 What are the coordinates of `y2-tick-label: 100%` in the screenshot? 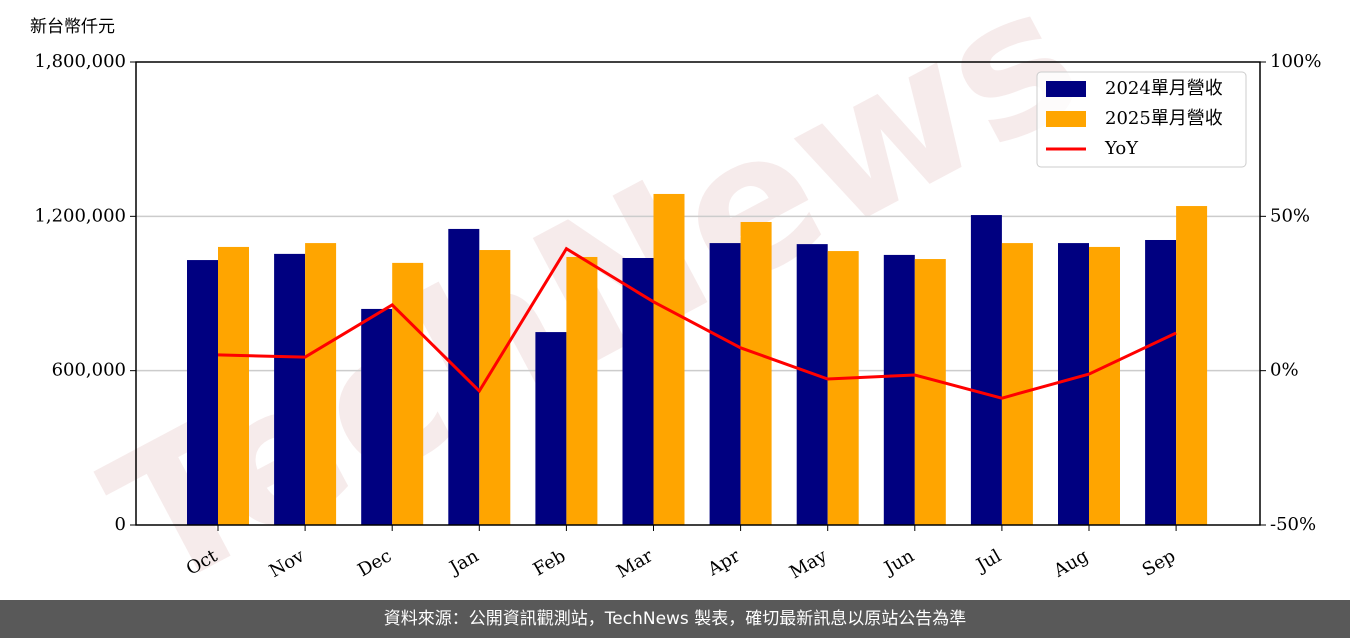 It's located at (1295, 61).